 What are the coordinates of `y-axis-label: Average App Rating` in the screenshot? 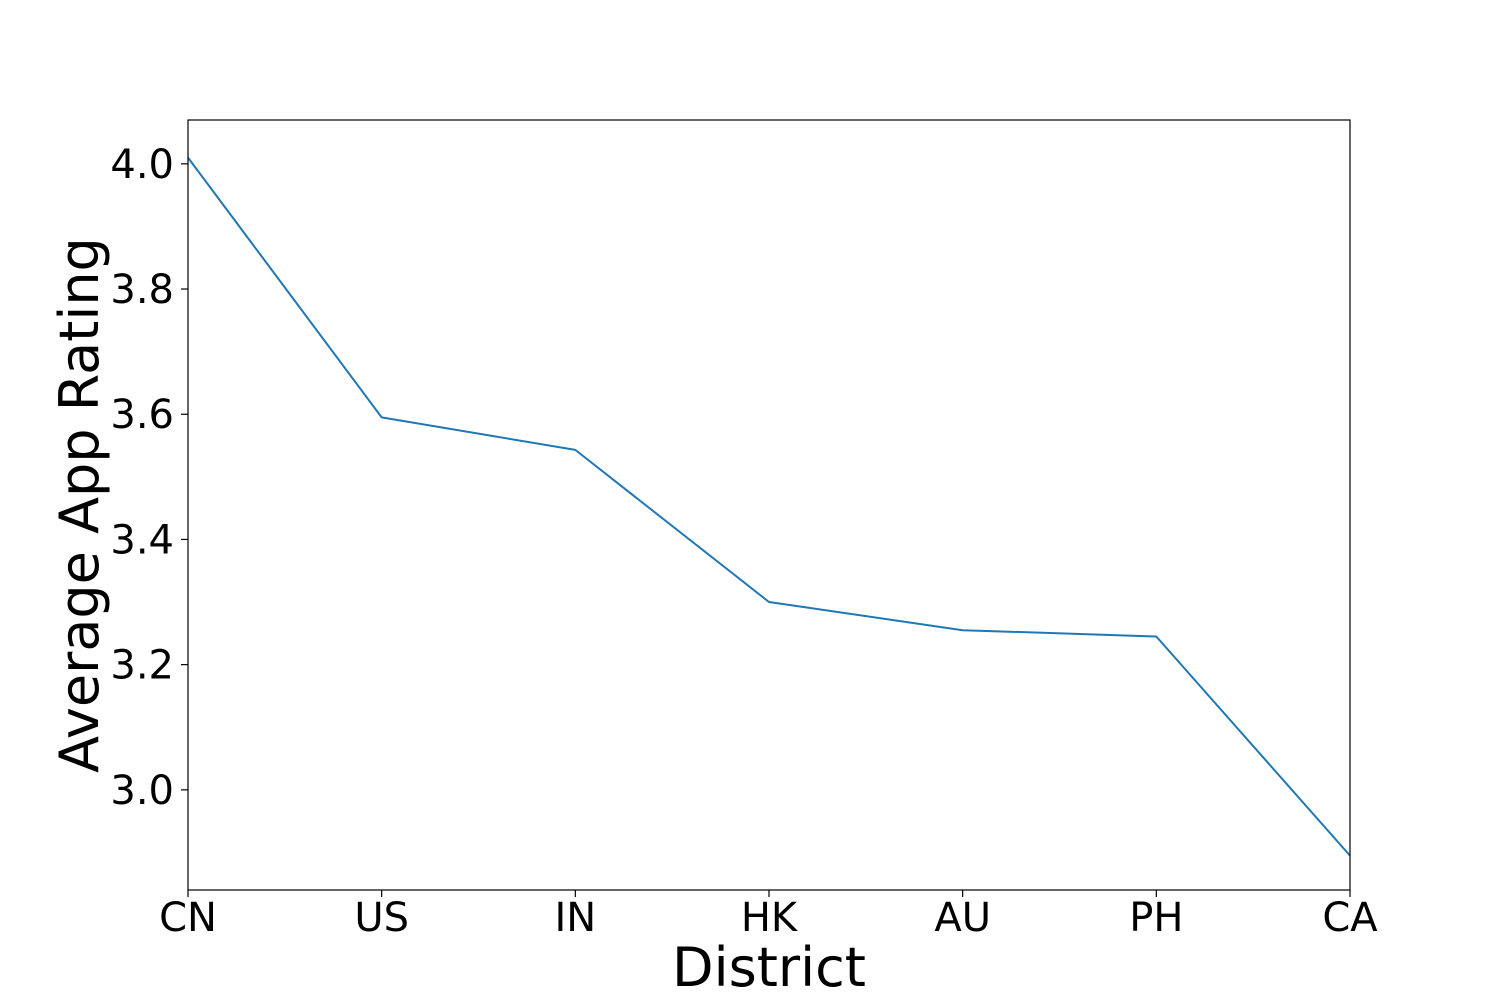 It's located at (79, 505).